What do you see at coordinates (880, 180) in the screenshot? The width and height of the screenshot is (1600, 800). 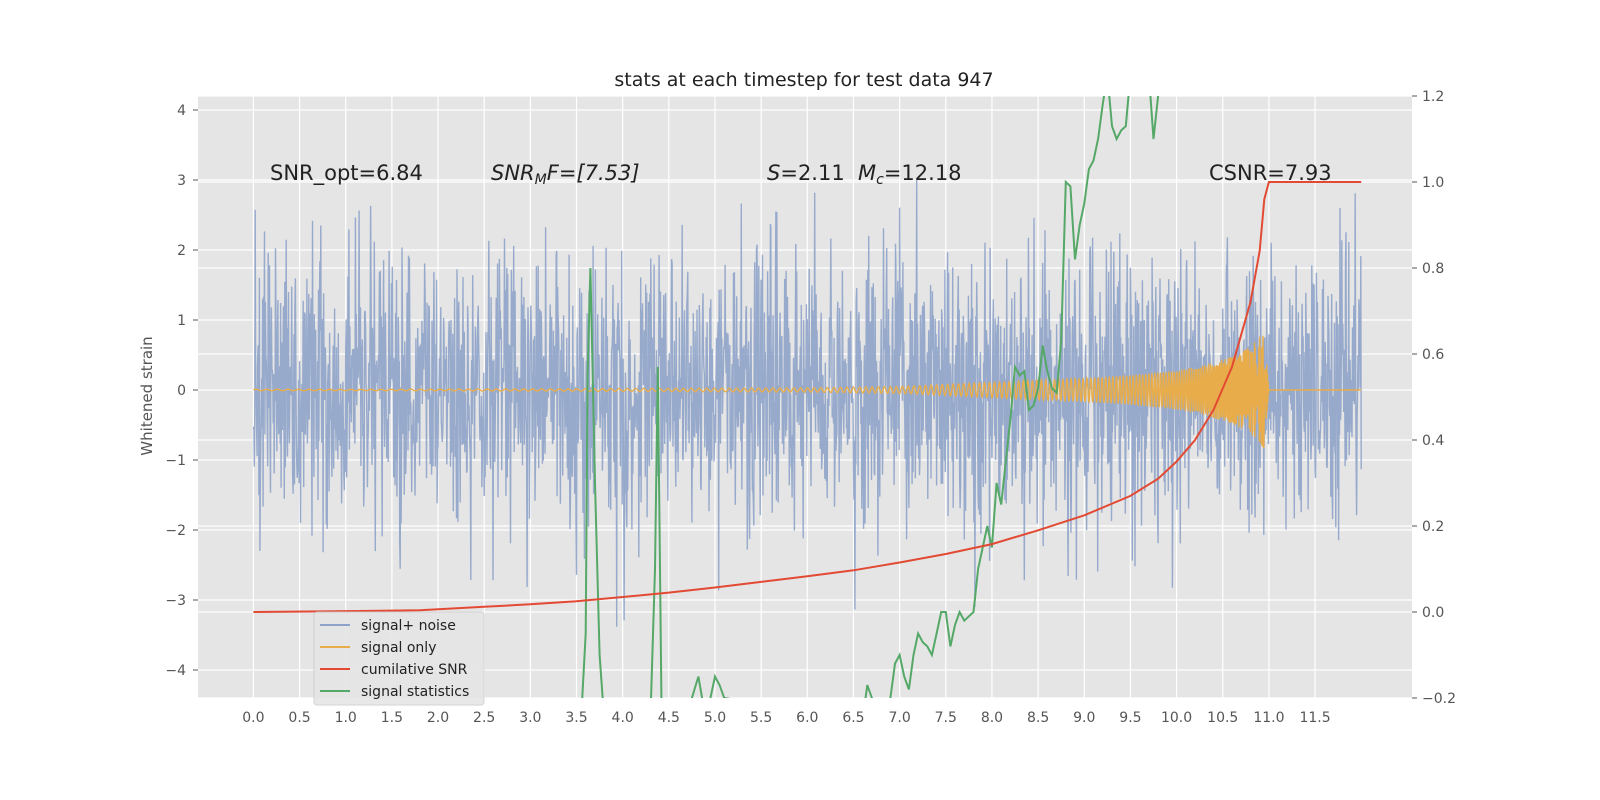 I see `annotation-mc-sub: c` at bounding box center [880, 180].